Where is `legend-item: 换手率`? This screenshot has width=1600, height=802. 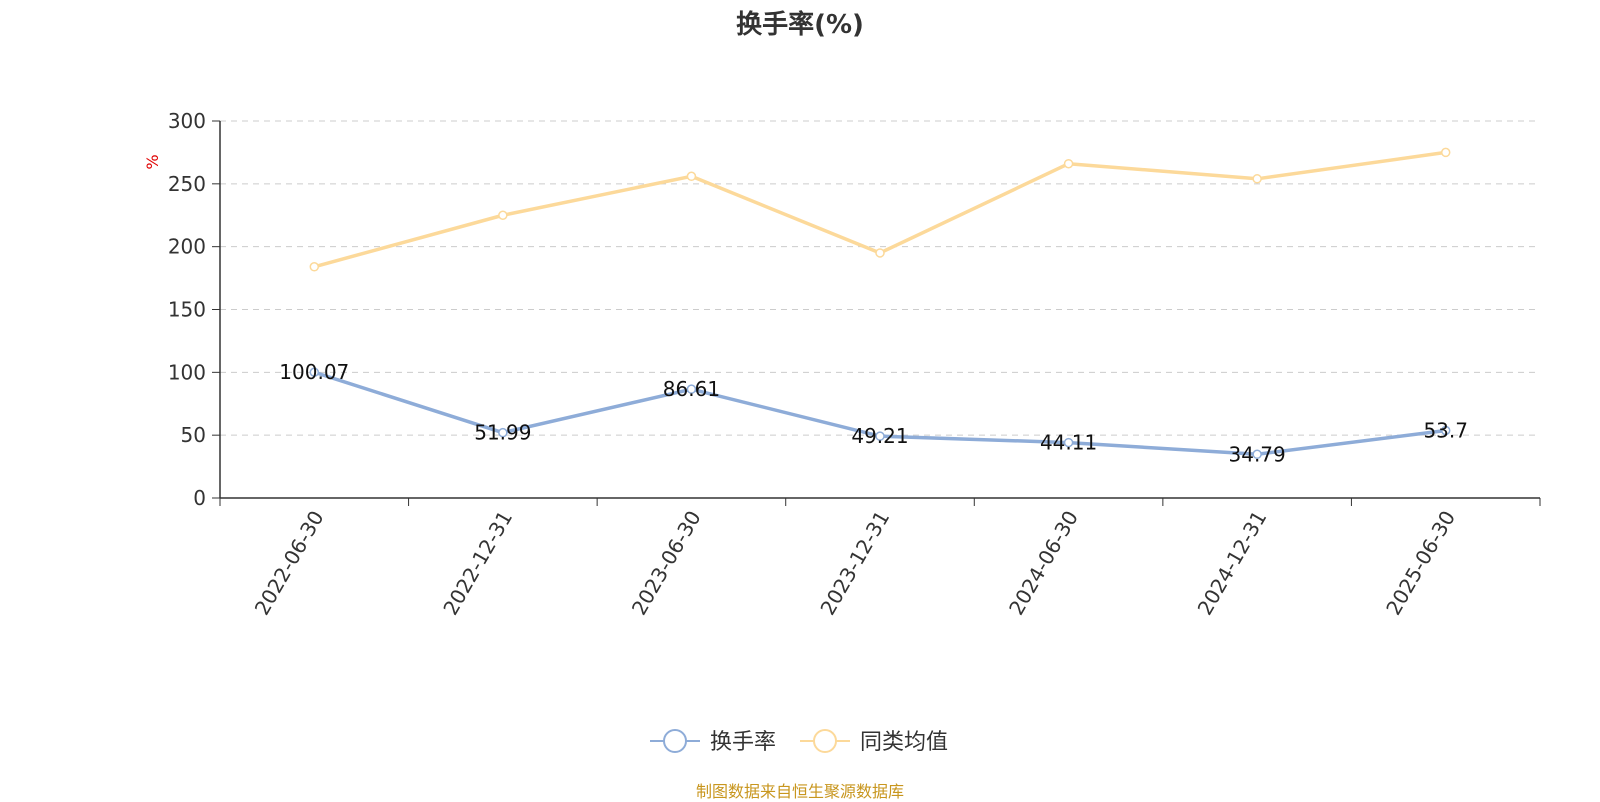
legend-item: 换手率 is located at coordinates (713, 742).